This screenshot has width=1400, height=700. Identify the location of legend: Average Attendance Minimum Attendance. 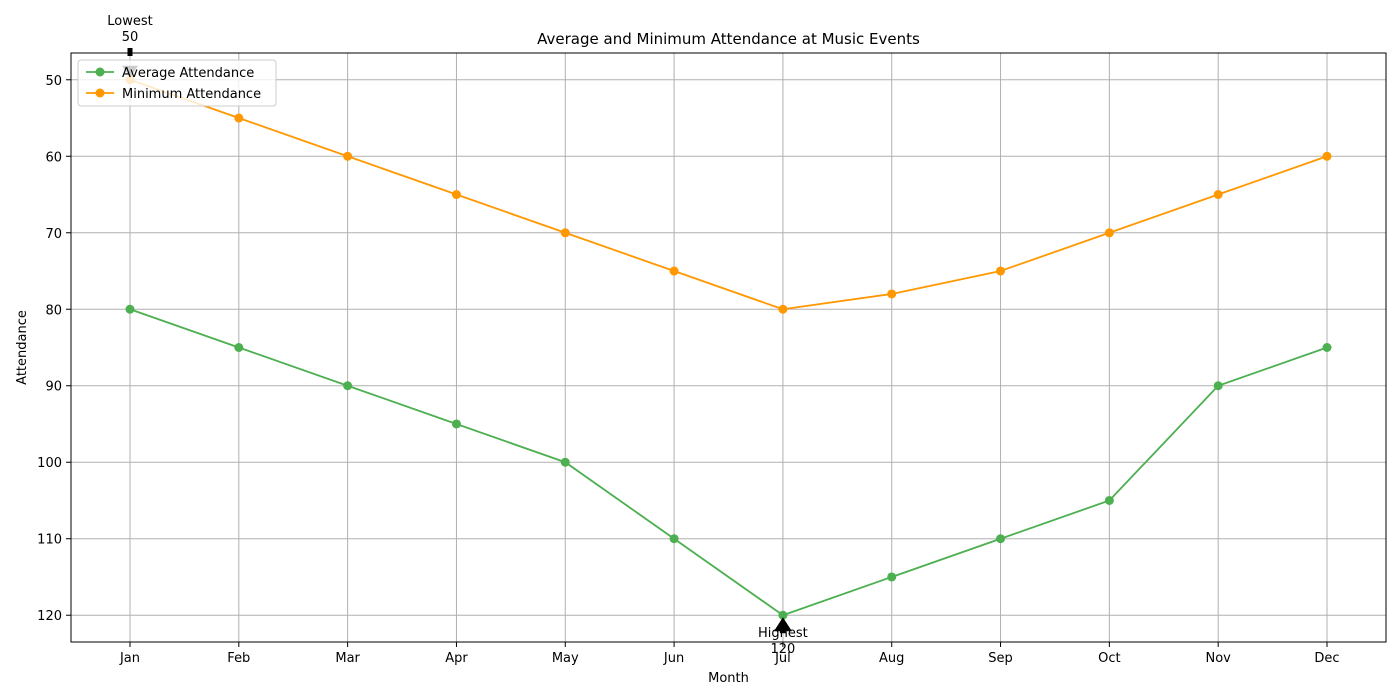
(177, 83).